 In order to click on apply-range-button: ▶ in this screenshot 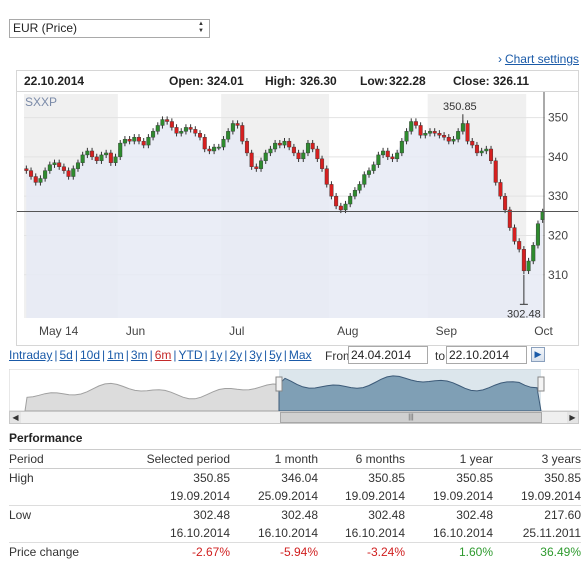, I will do `click(538, 354)`.